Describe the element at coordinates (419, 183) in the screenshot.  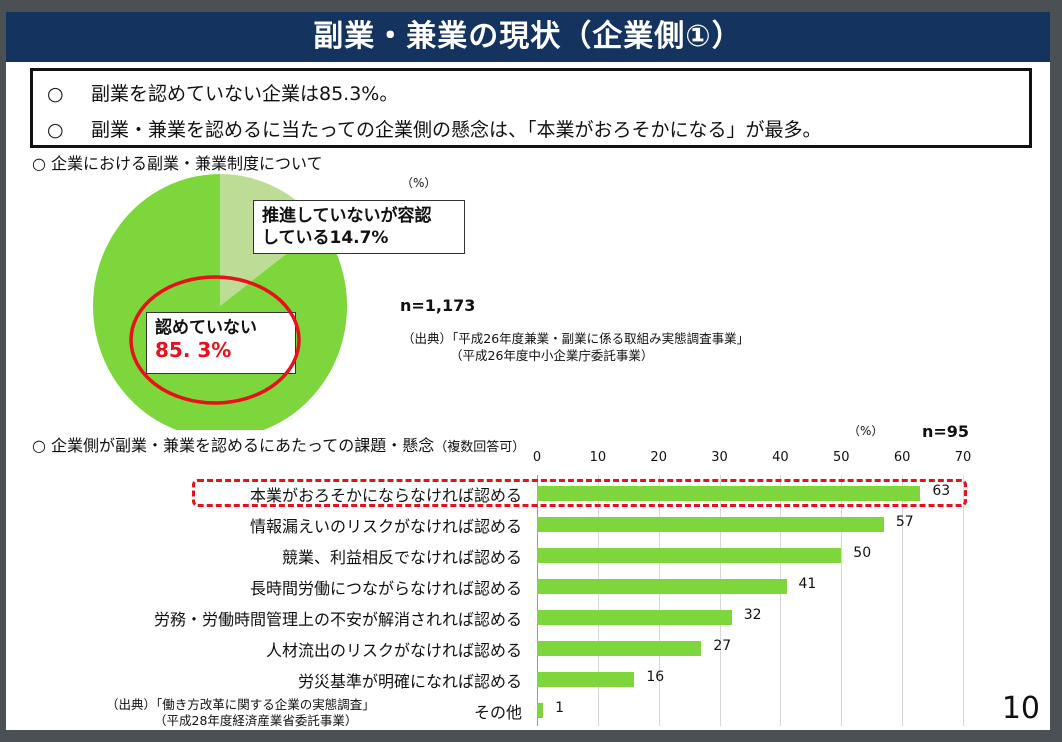
I see `pie-unit-label: （%）` at that location.